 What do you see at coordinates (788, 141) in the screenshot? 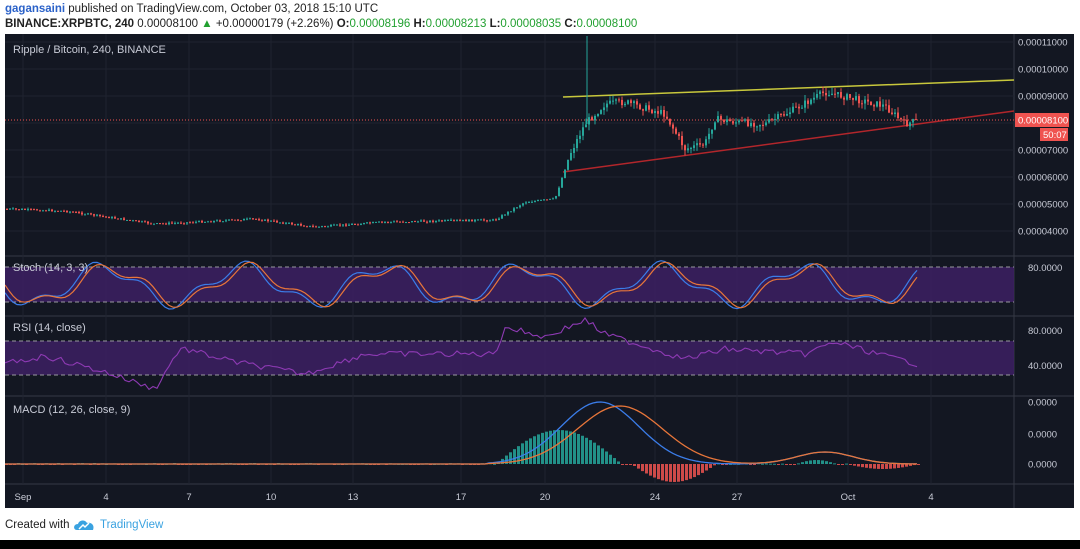
I see `lower-trendline` at bounding box center [788, 141].